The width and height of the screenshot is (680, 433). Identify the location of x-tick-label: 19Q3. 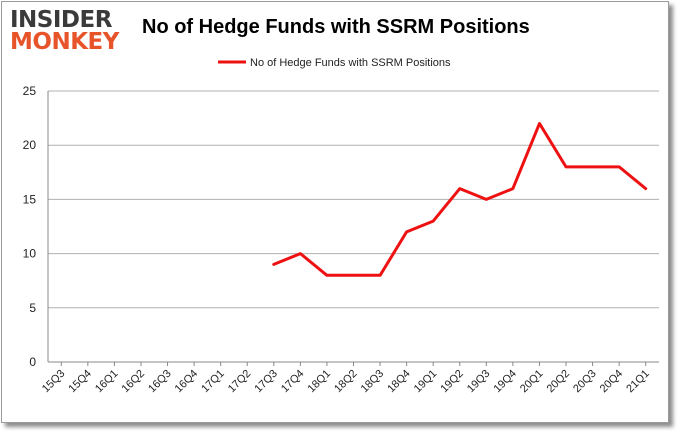
(479, 382).